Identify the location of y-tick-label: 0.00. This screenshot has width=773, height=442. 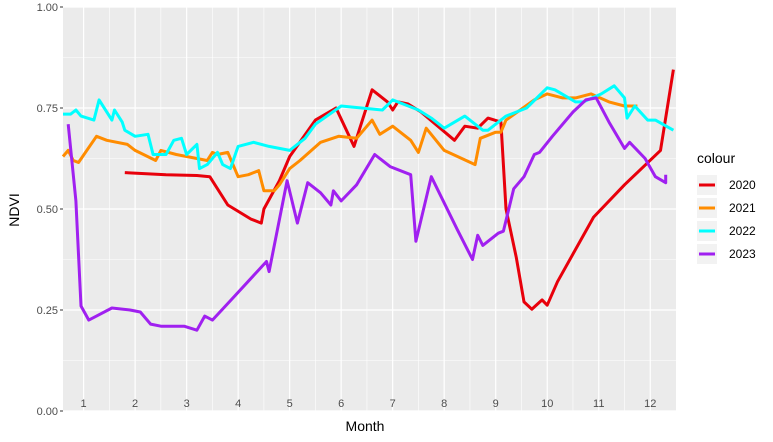
(47, 412).